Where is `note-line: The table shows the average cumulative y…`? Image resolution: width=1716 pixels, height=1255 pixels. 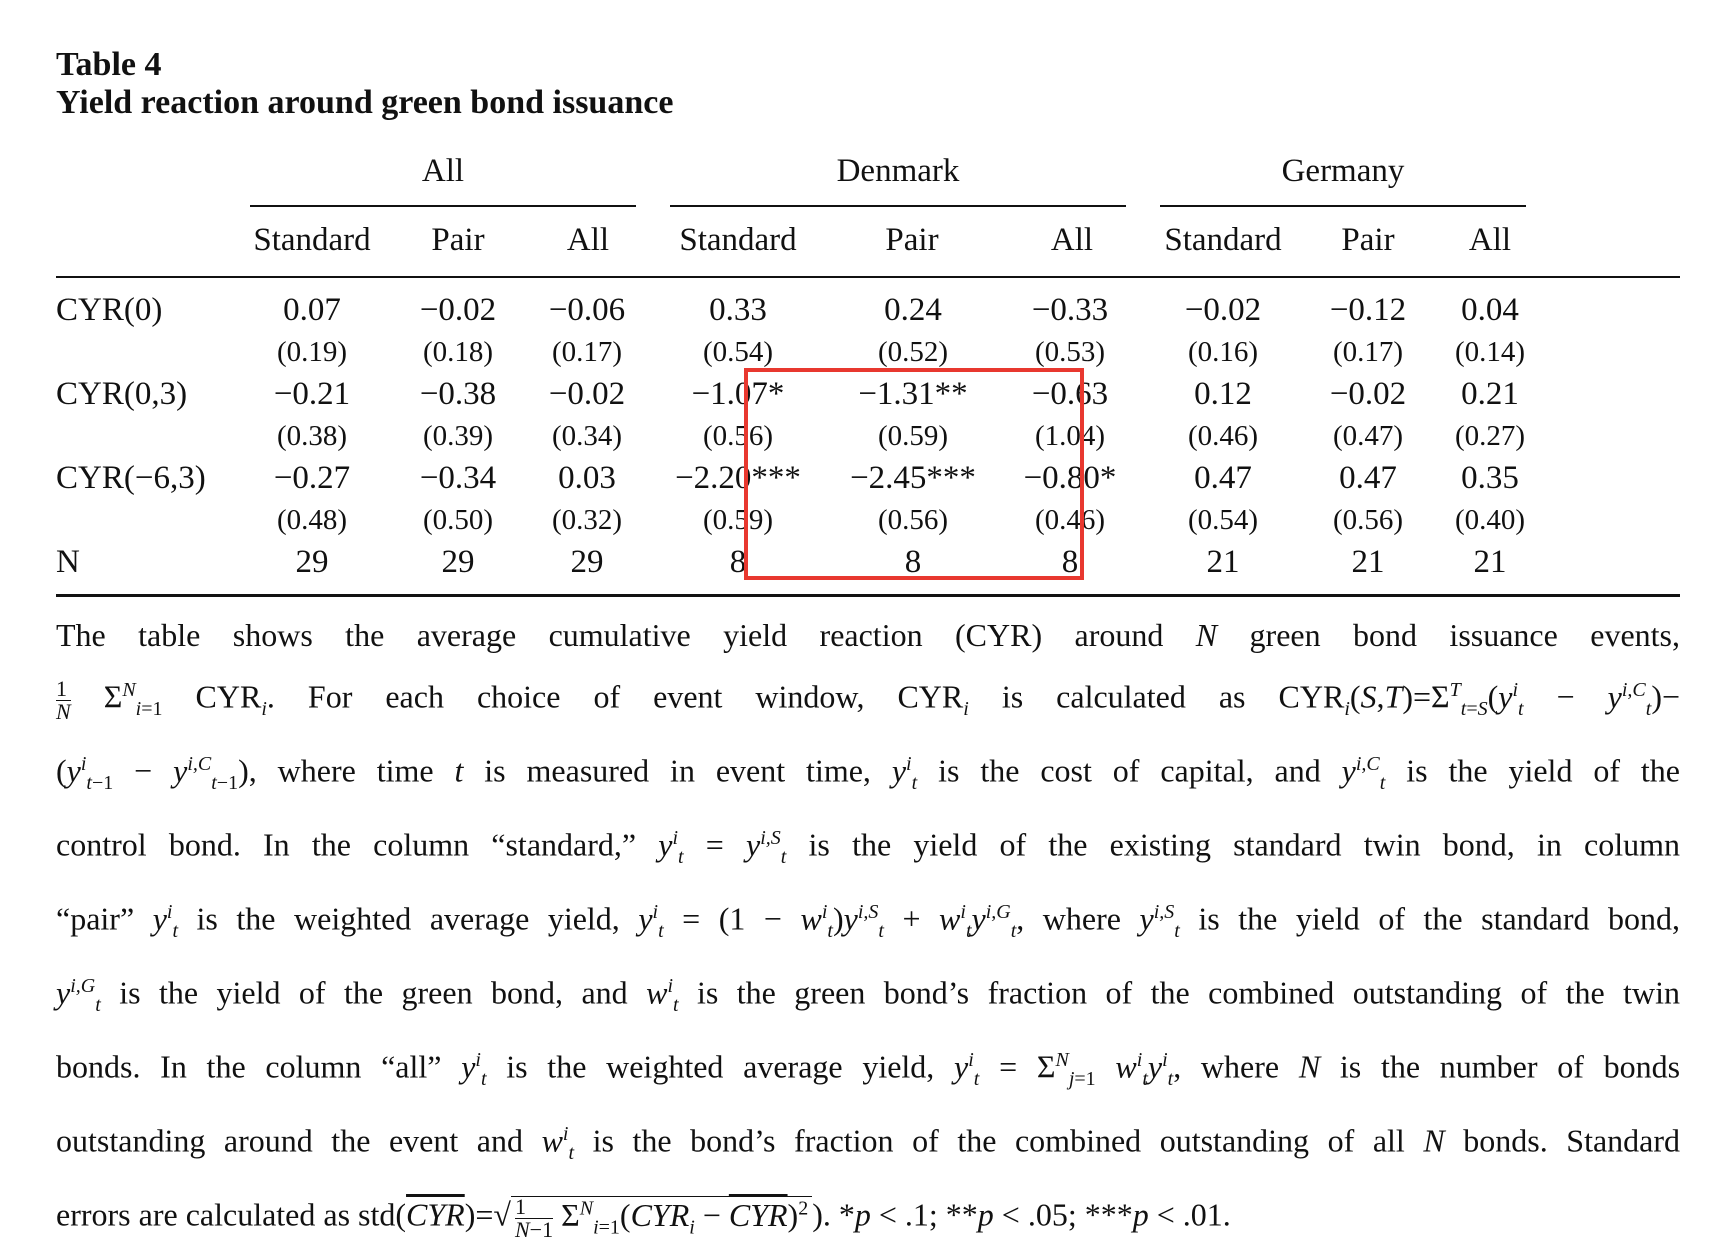 note-line: The table shows the average cumulative y… is located at coordinates (868, 635).